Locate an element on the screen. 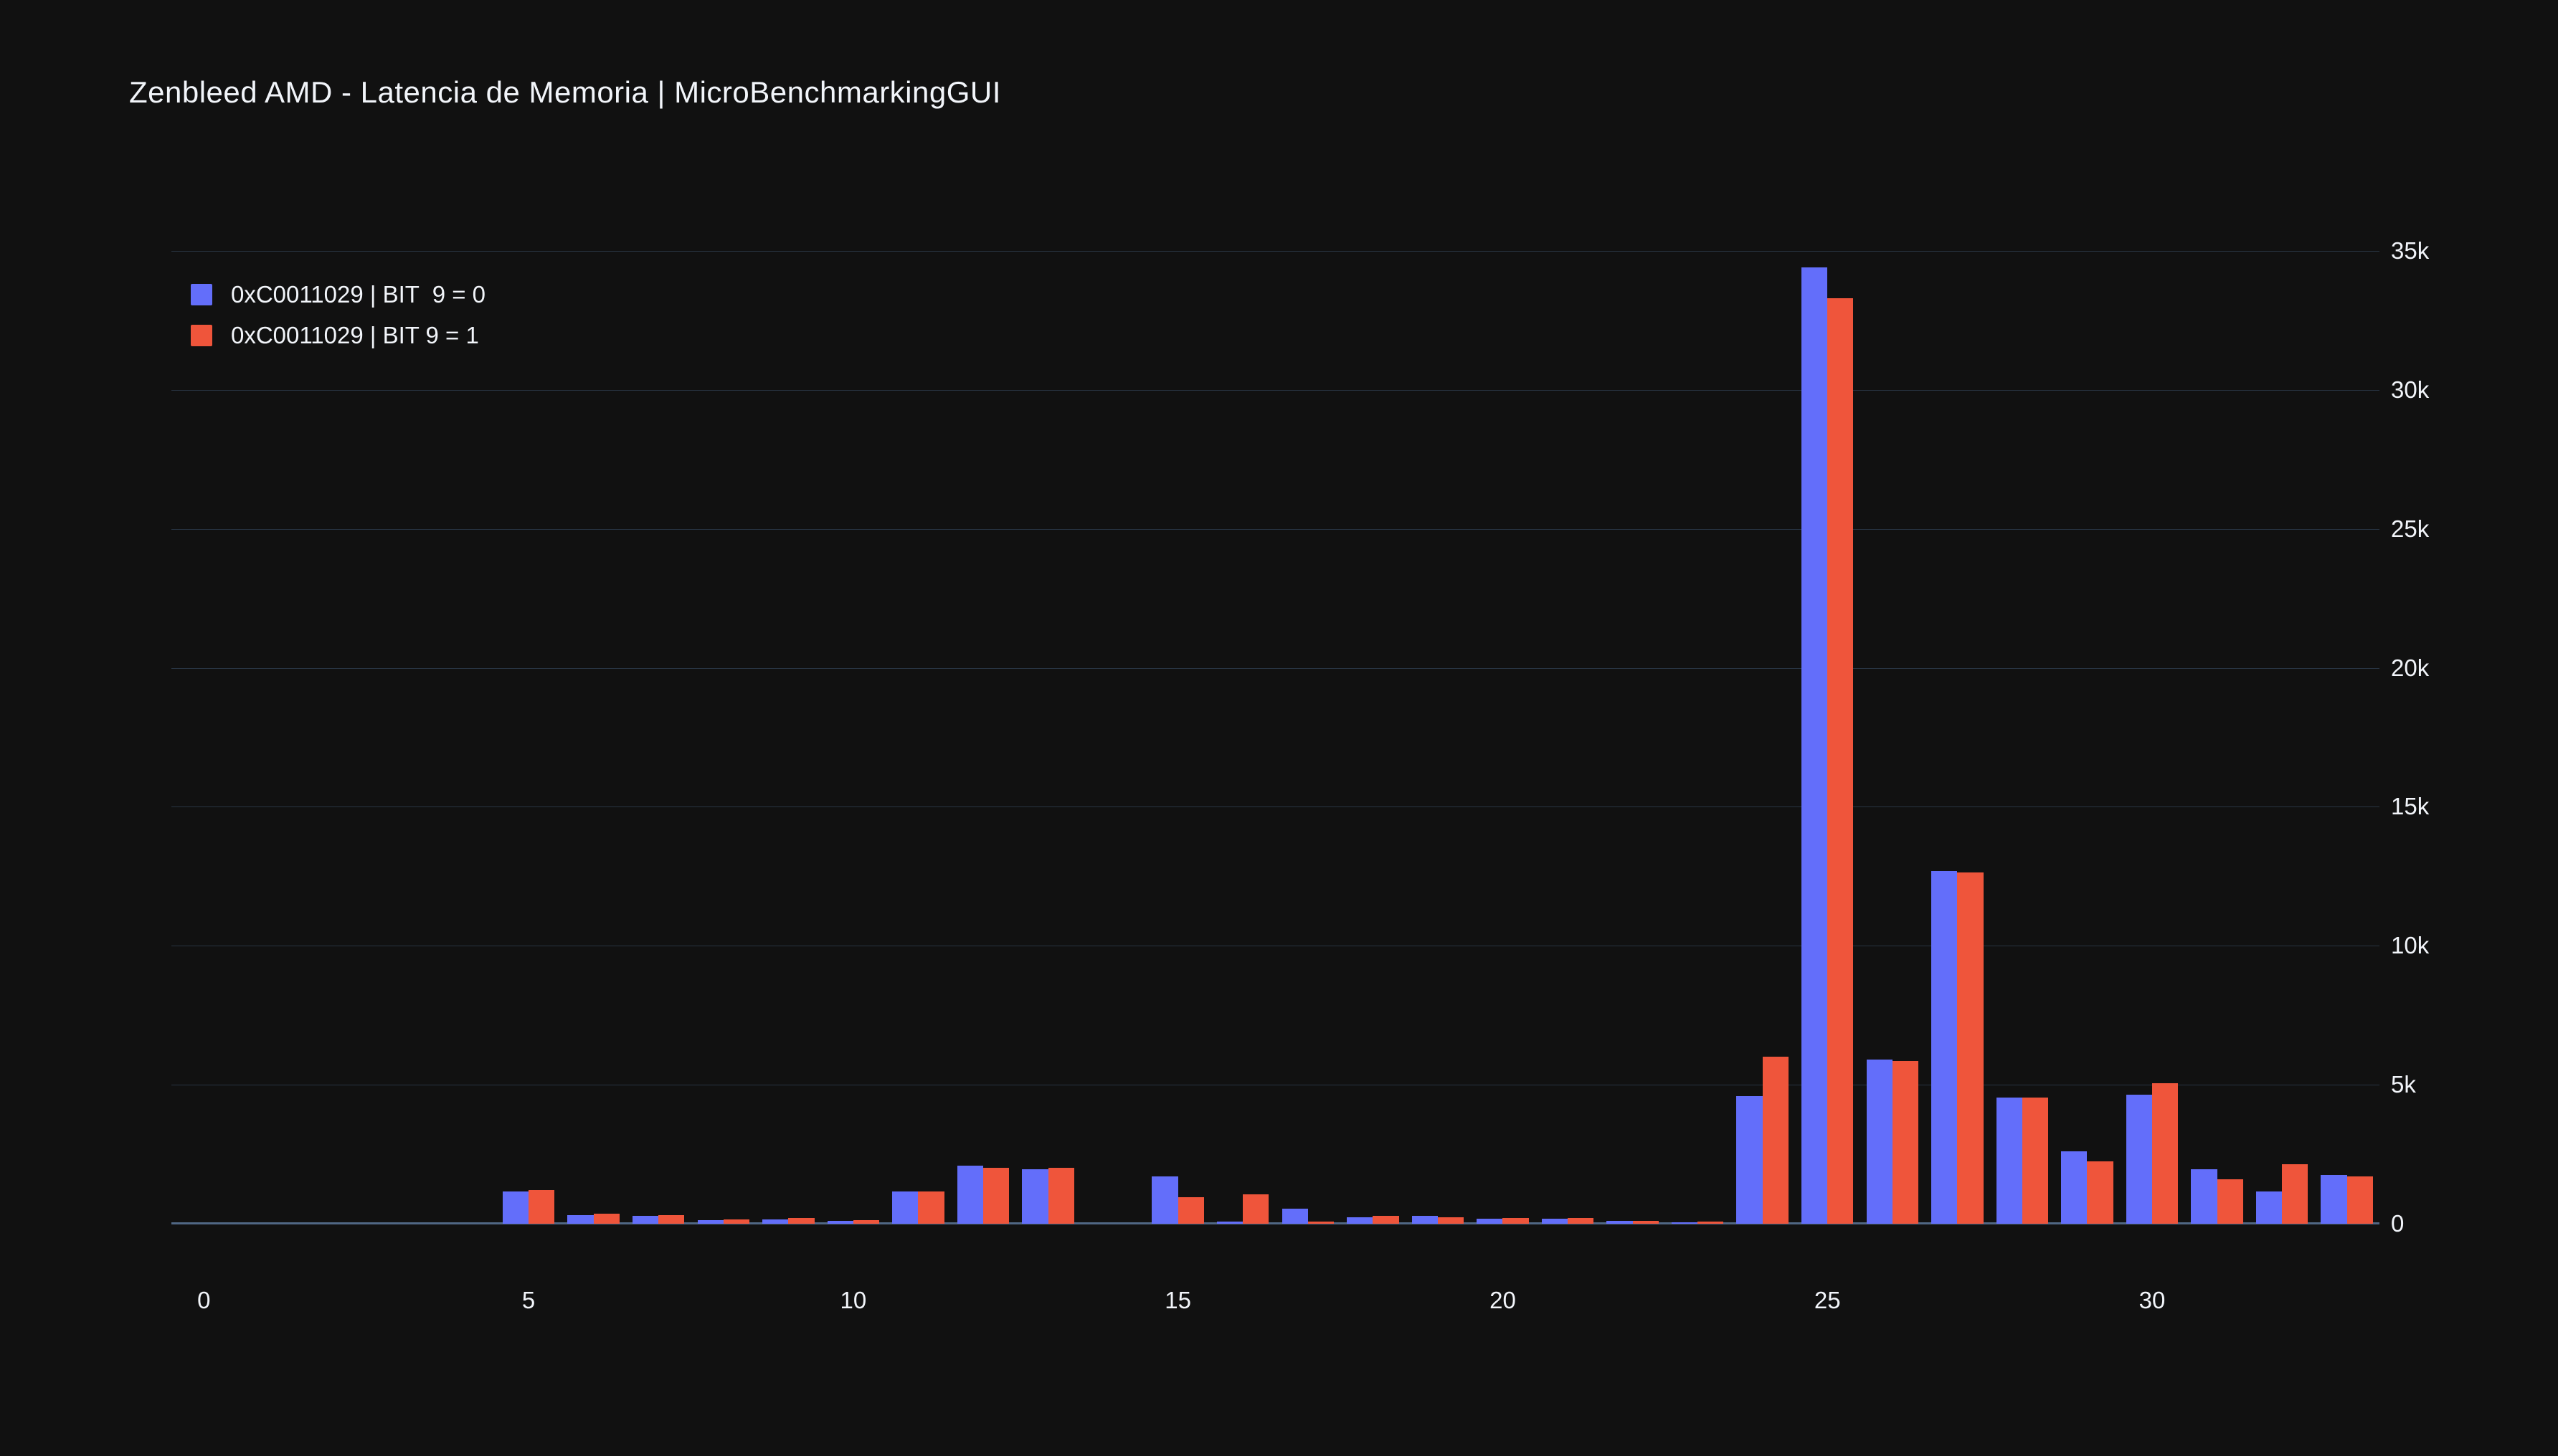 This screenshot has width=2558, height=1456. y-axis-tick-label: 5k is located at coordinates (2403, 1084).